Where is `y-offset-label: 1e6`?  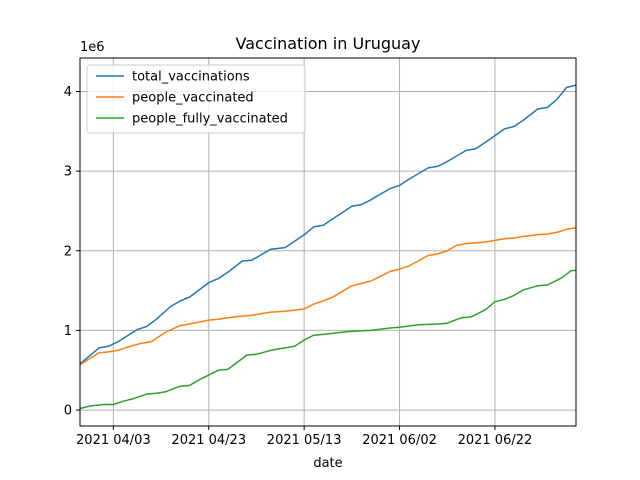 y-offset-label: 1e6 is located at coordinates (92, 47).